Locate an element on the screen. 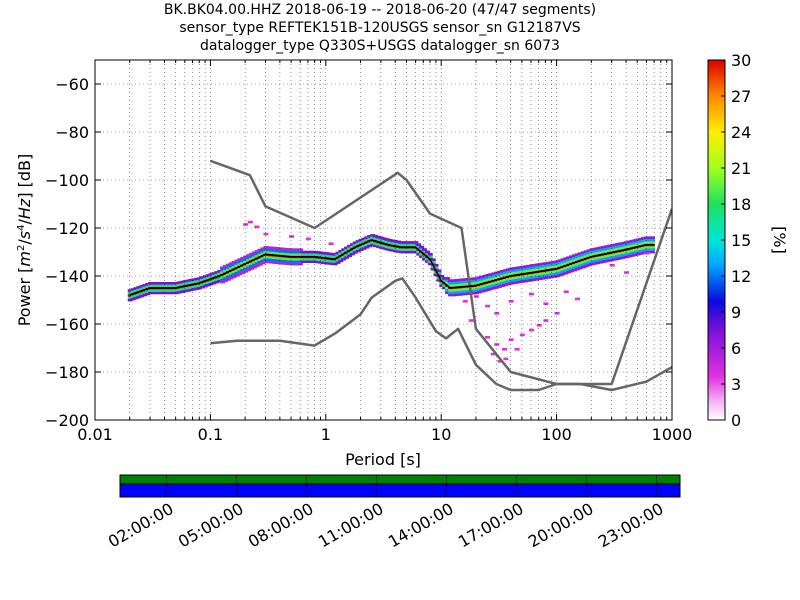 The width and height of the screenshot is (800, 600). x-axis-label: Period [s] is located at coordinates (383, 459).